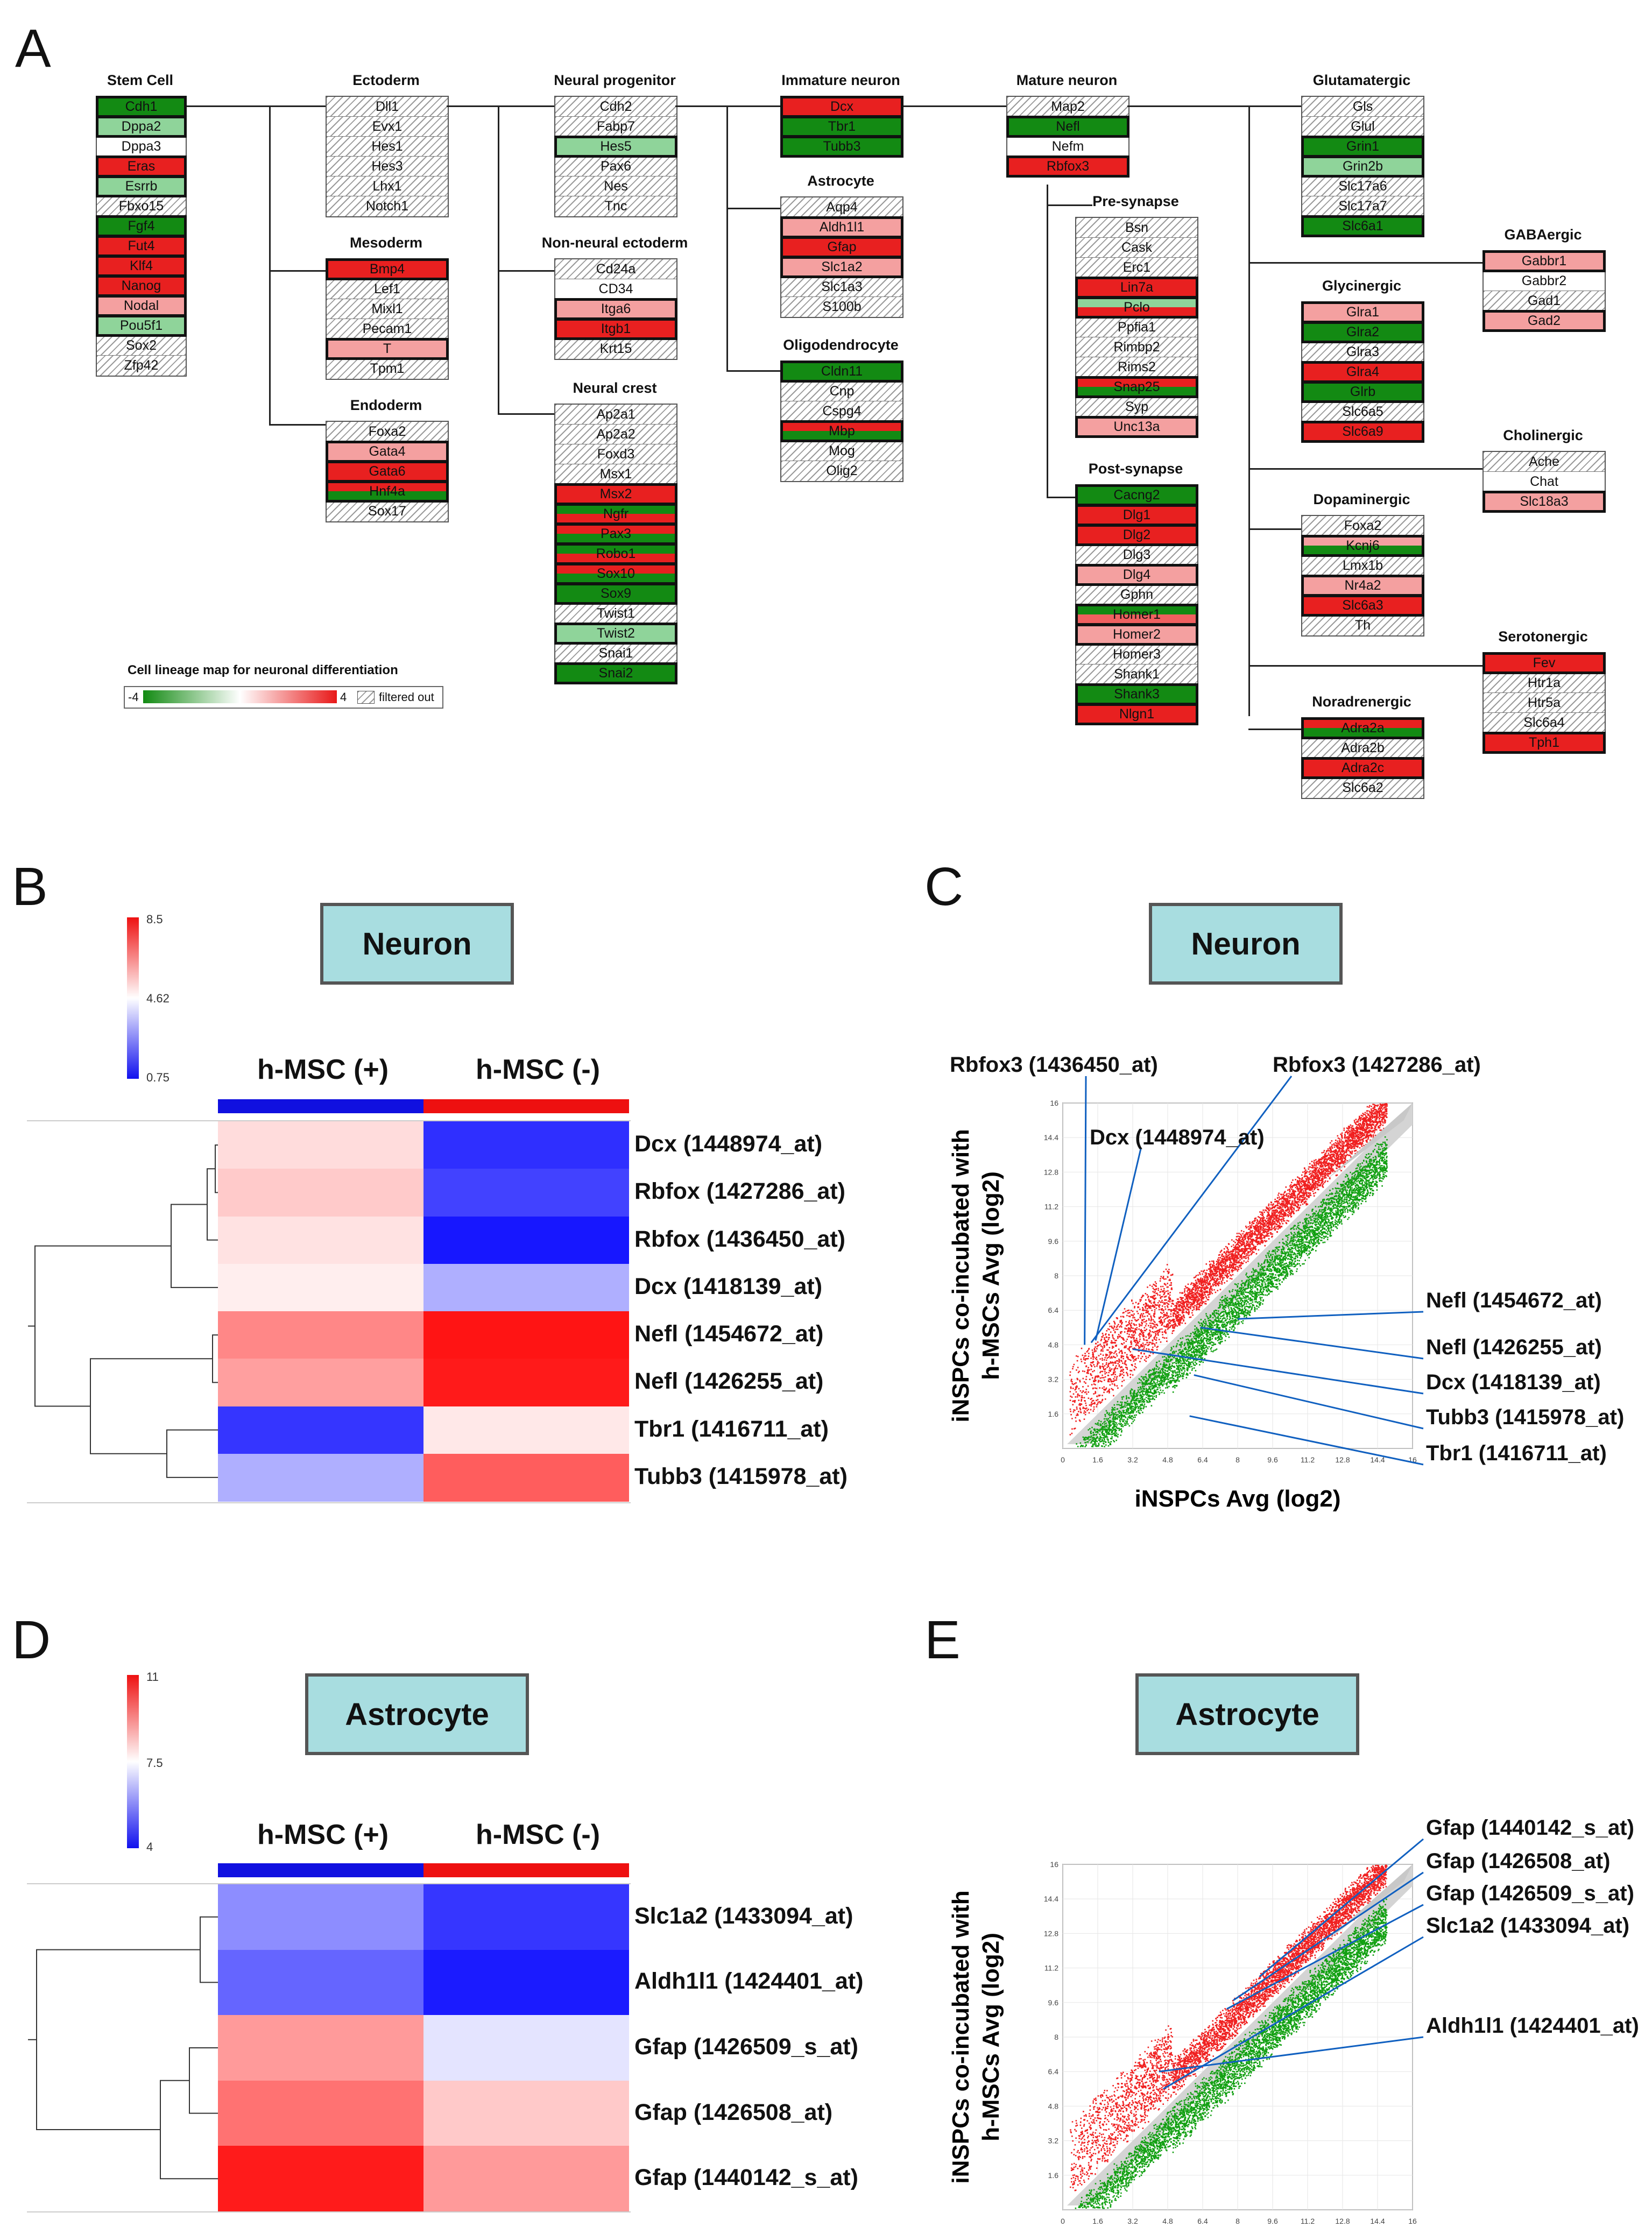 The height and width of the screenshot is (2227, 1652). I want to click on y-tick-label: 6.4, so click(1053, 2071).